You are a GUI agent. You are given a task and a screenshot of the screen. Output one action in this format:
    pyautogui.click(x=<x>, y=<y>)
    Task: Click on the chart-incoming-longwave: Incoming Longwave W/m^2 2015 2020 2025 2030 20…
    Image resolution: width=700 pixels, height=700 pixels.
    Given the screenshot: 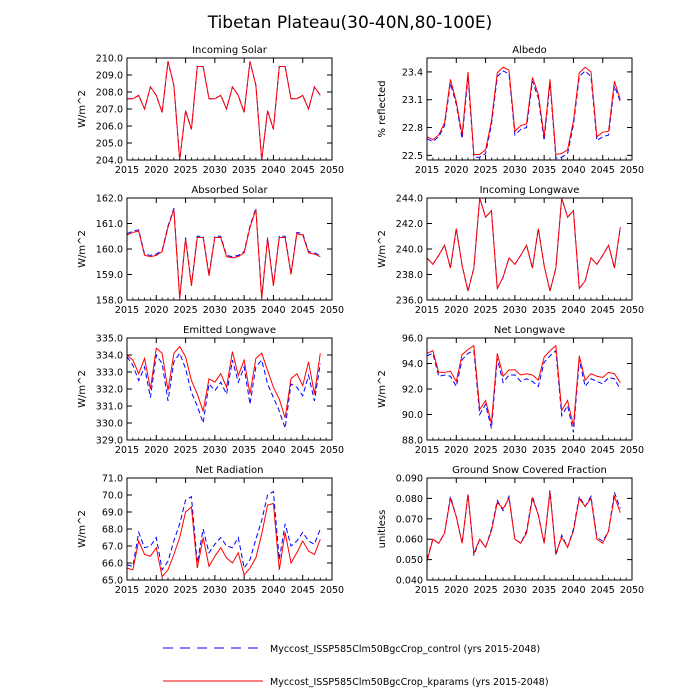 What is the action you would take?
    pyautogui.click(x=510, y=250)
    